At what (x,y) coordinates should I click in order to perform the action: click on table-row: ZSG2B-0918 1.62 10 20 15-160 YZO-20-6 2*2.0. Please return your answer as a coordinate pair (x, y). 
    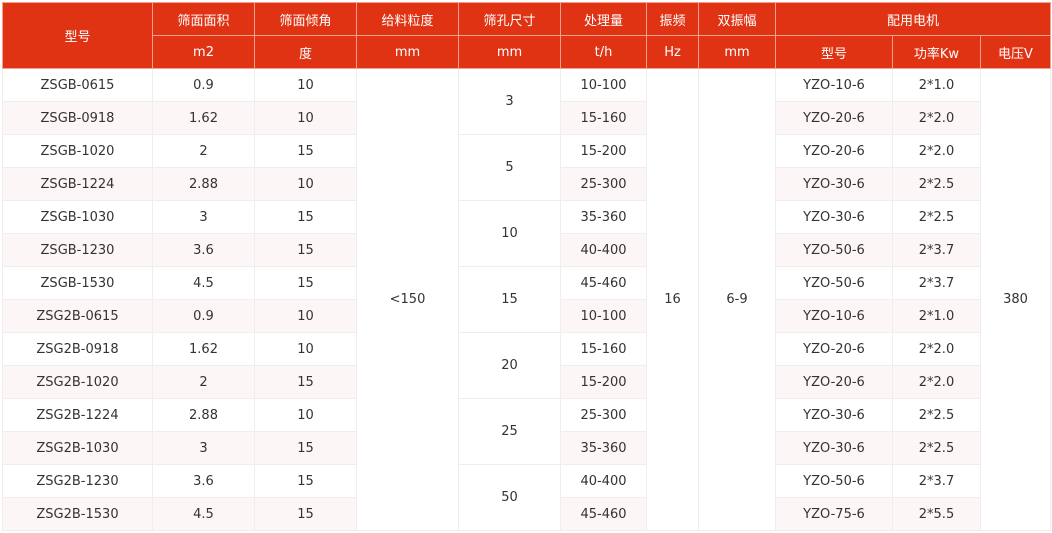
    Looking at the image, I should click on (526, 365).